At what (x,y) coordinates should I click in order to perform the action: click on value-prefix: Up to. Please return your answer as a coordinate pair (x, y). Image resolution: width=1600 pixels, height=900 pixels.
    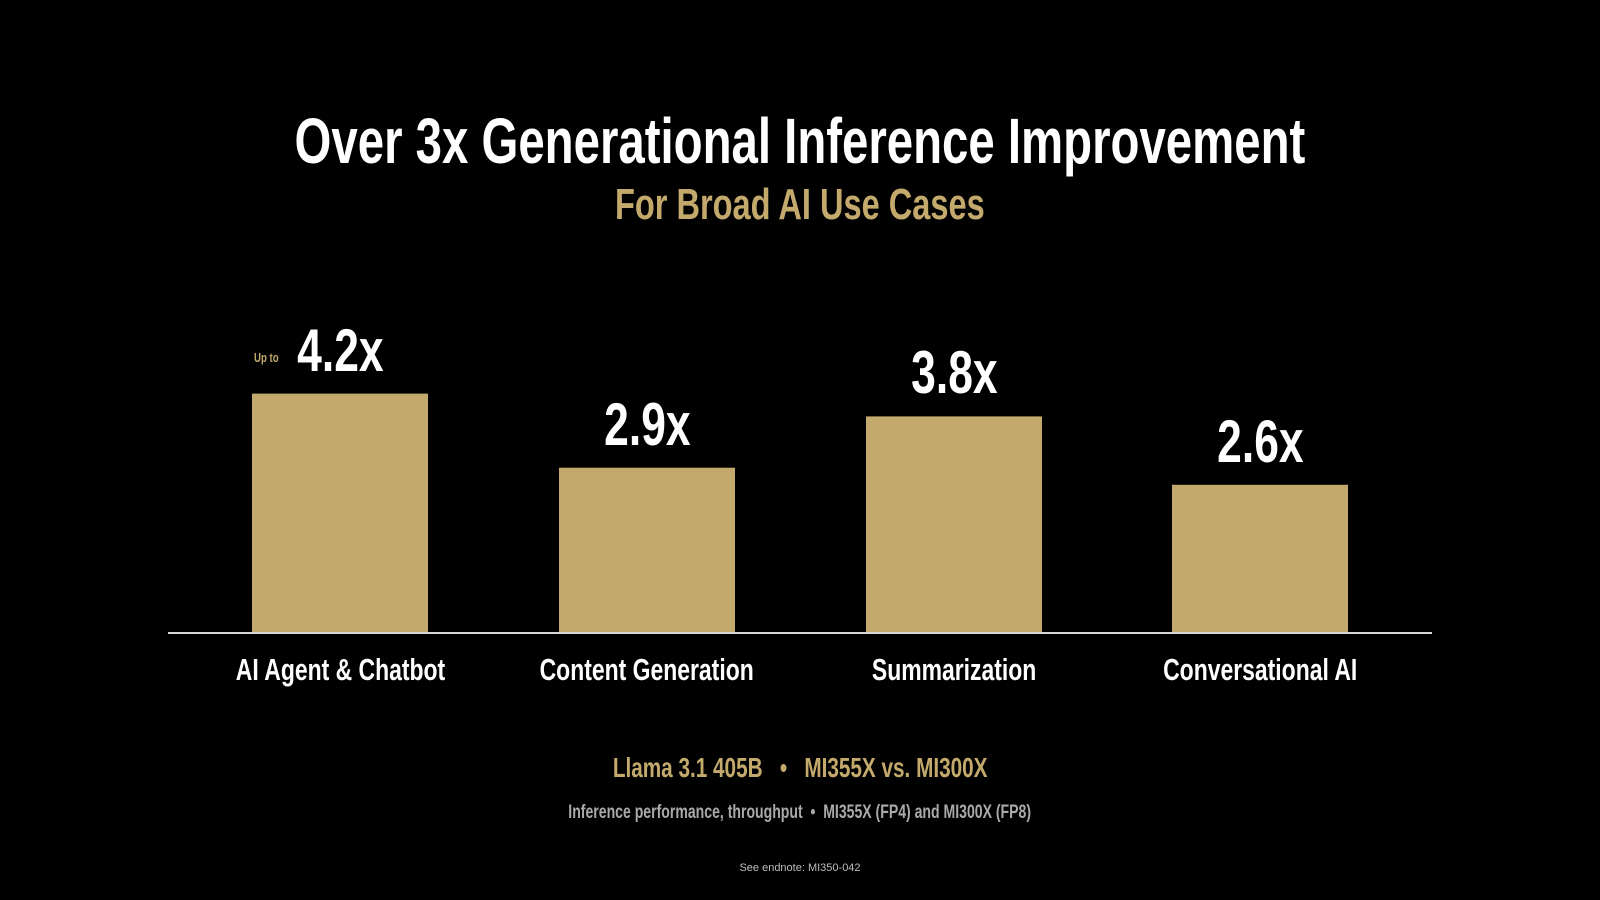
    Looking at the image, I should click on (266, 357).